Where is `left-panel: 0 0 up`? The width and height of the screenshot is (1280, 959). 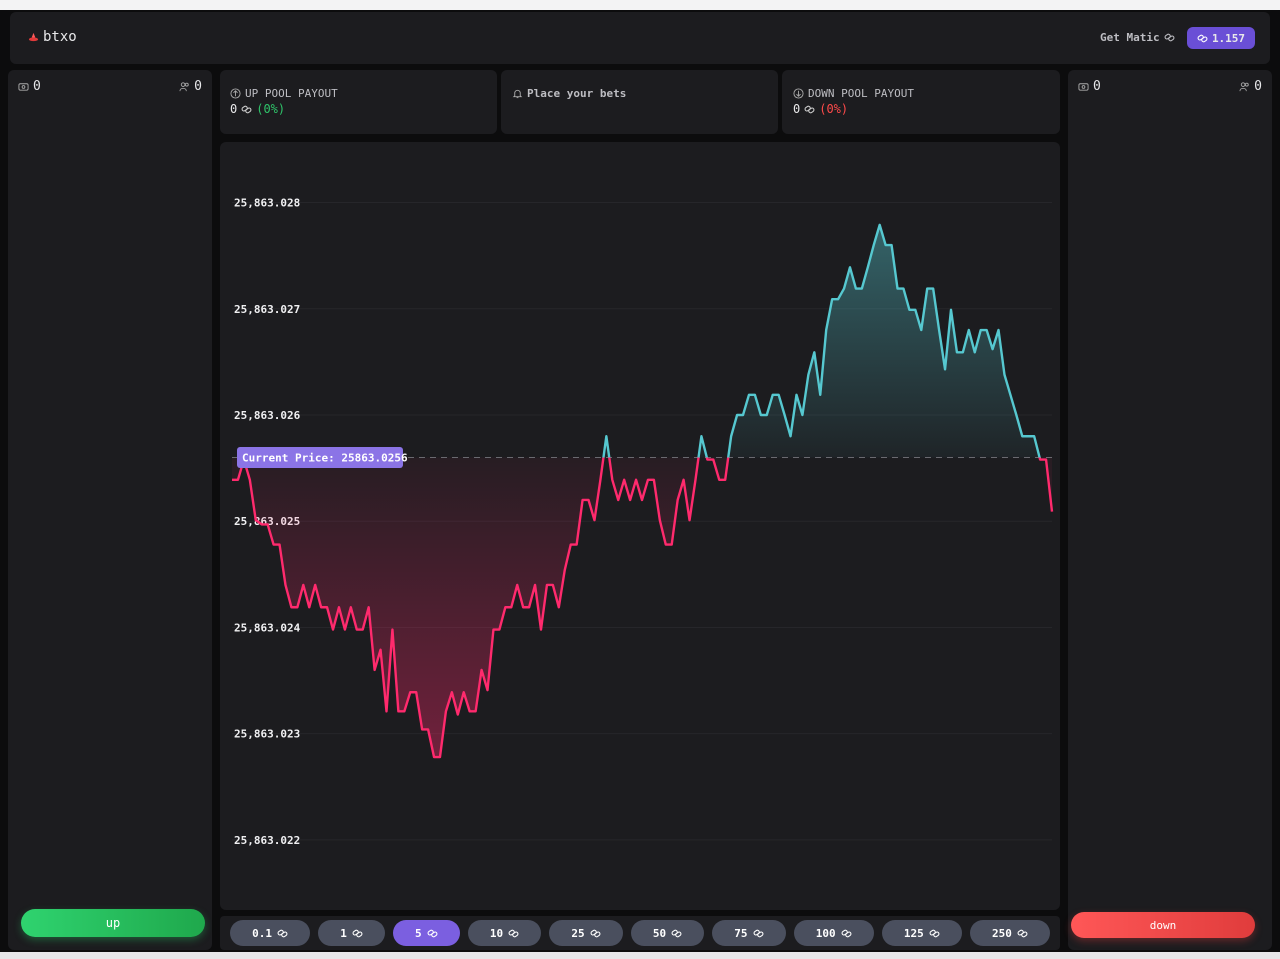
left-panel: 0 0 up is located at coordinates (110, 510).